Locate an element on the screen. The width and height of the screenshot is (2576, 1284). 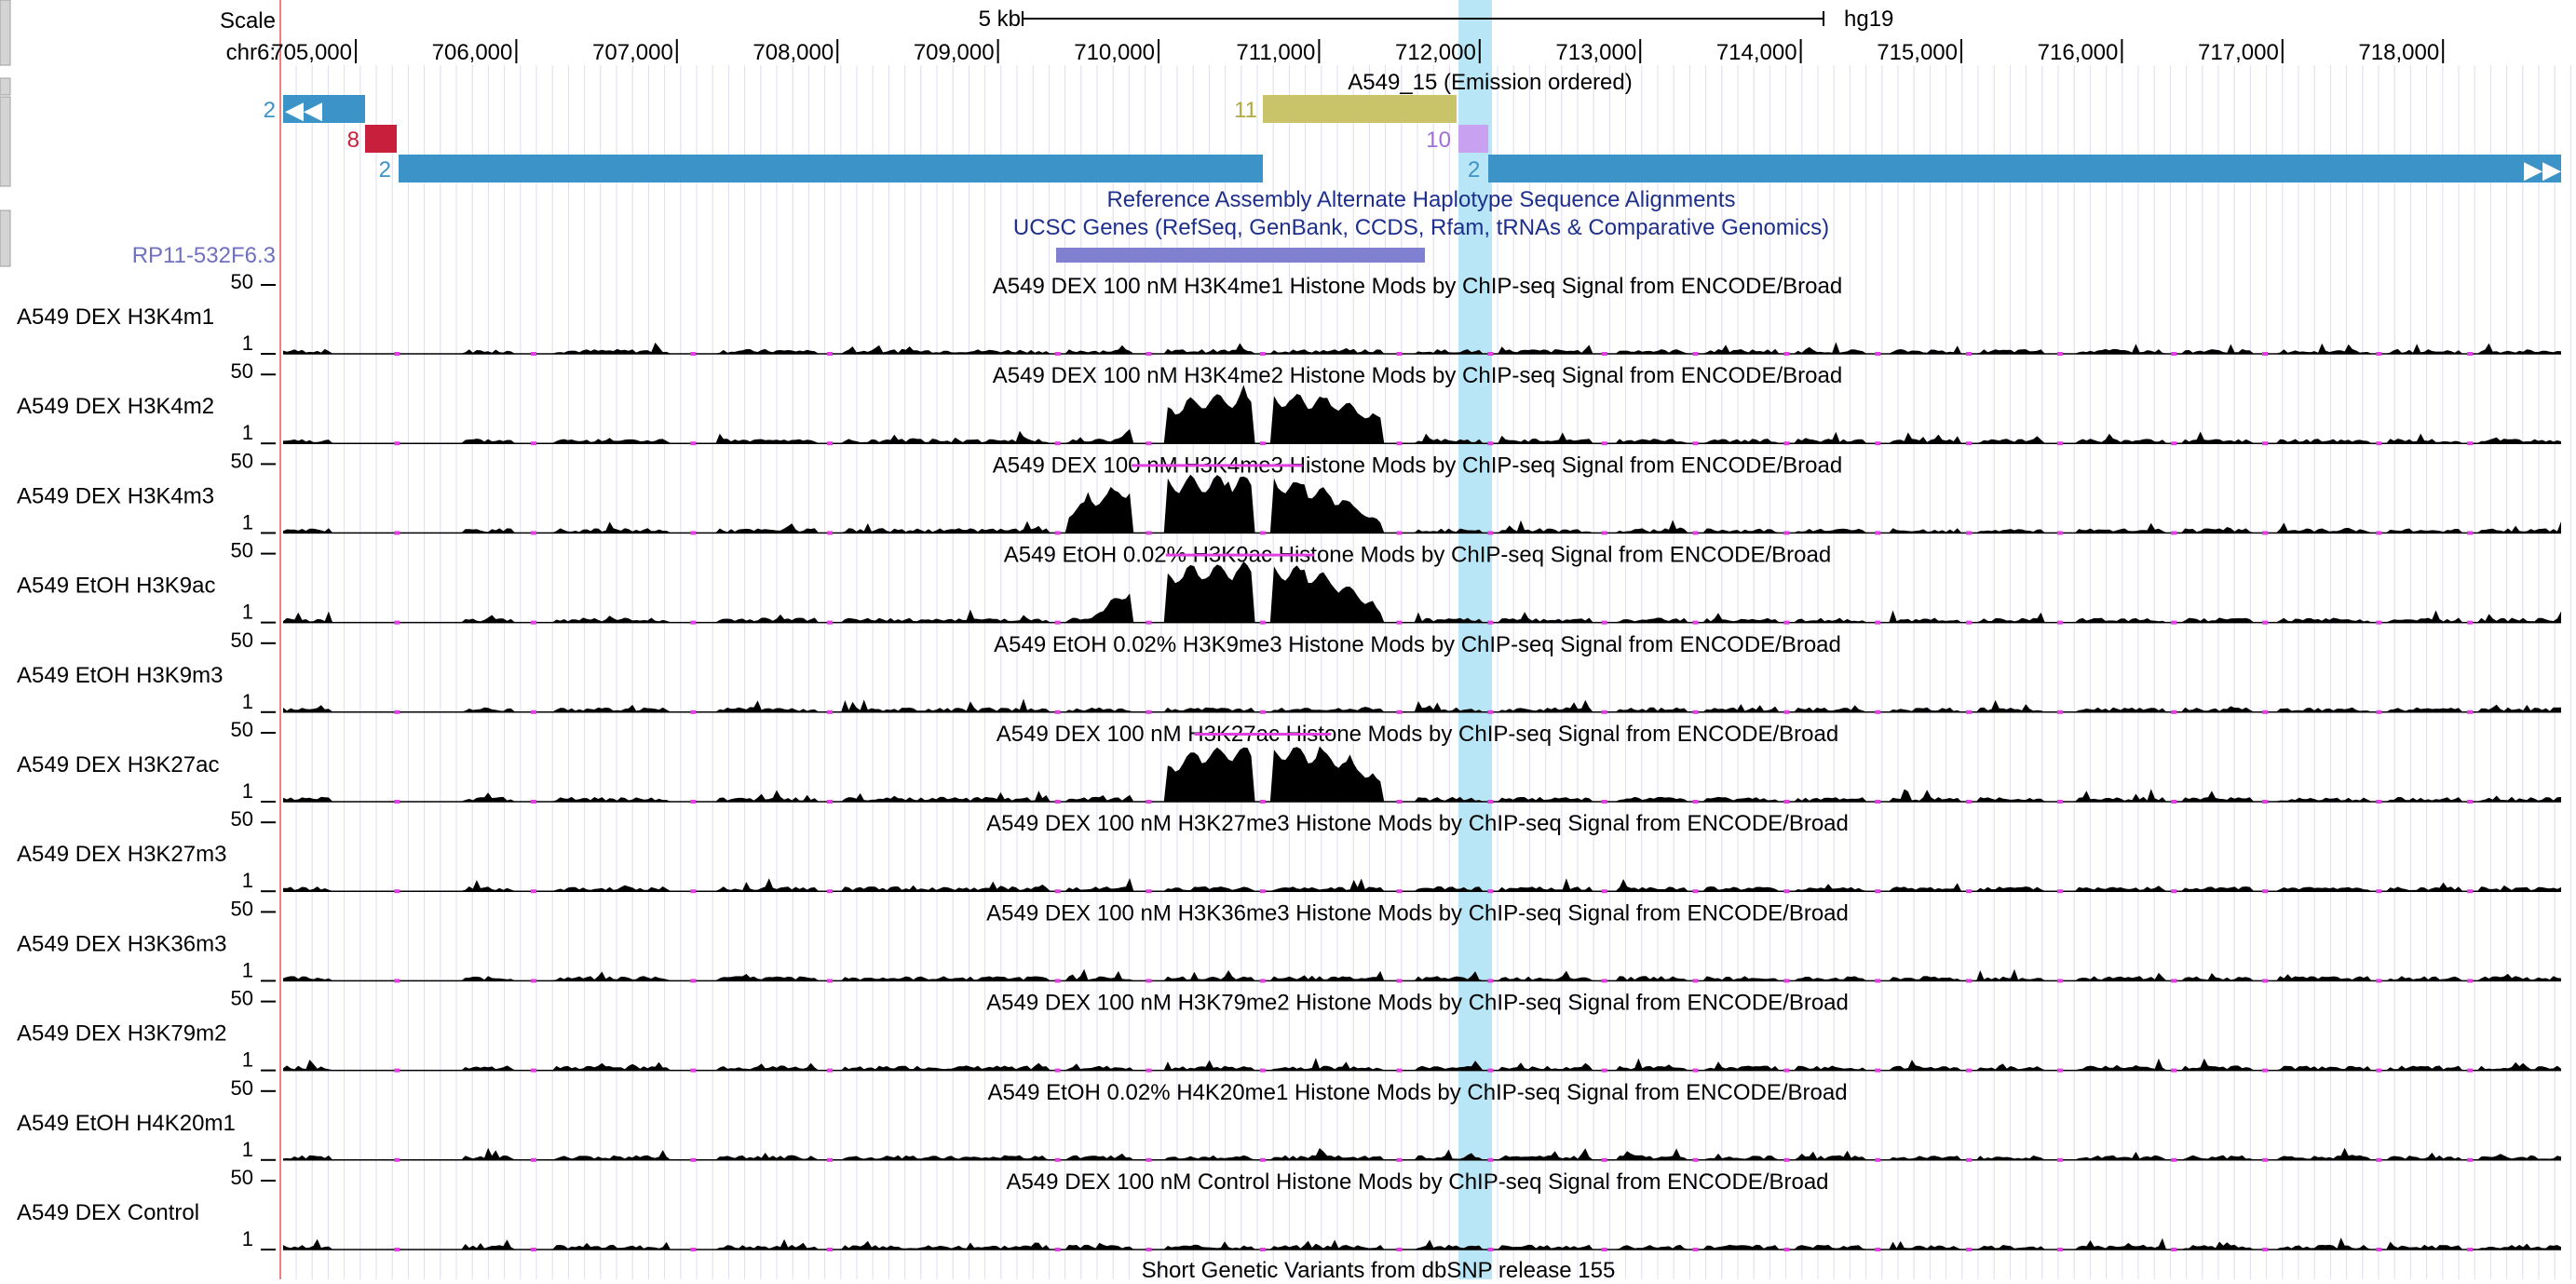
chromhmm-state-11-block is located at coordinates (1360, 109).